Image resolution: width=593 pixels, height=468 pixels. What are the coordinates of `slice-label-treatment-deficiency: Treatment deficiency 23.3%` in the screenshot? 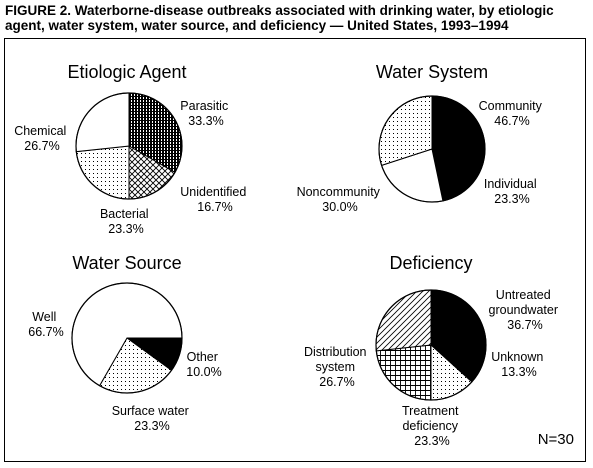 It's located at (432, 426).